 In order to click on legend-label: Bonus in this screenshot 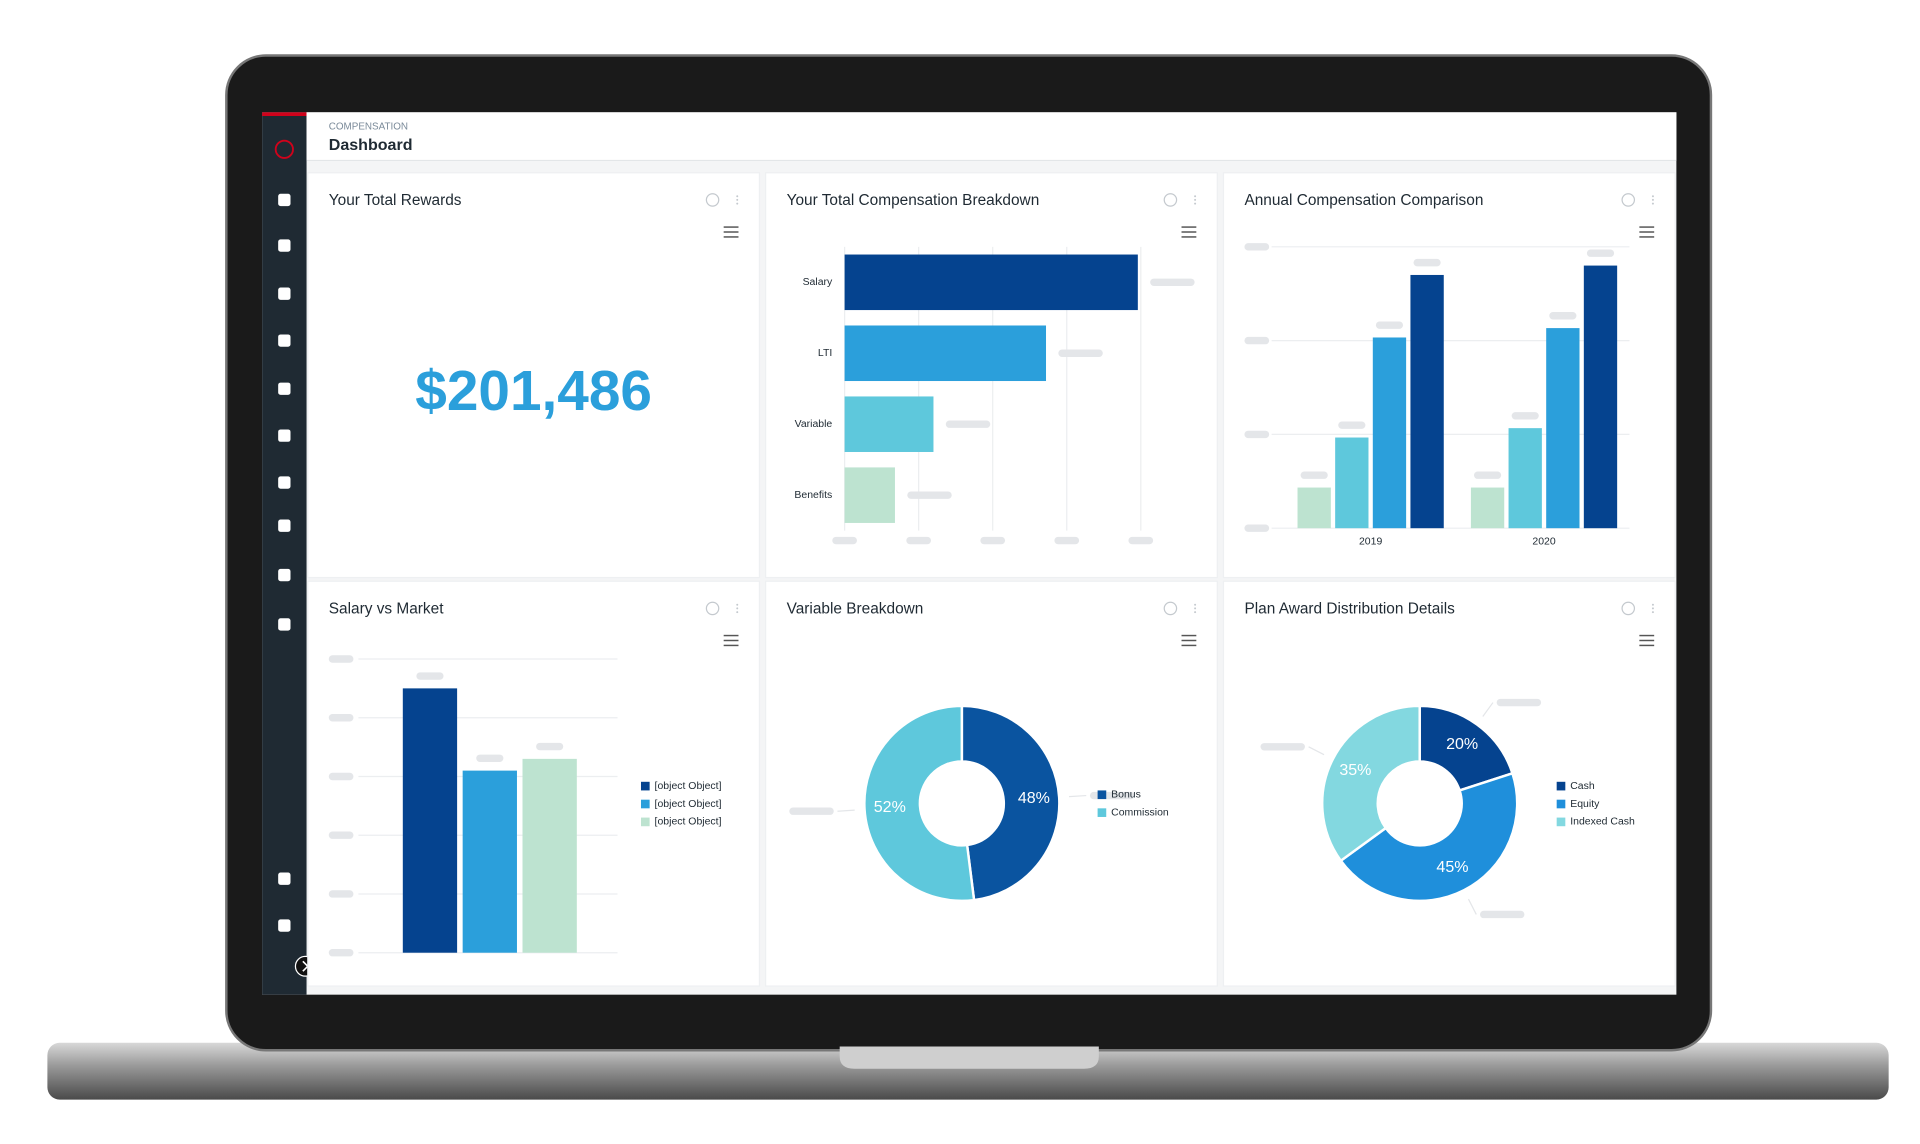, I will do `click(1126, 795)`.